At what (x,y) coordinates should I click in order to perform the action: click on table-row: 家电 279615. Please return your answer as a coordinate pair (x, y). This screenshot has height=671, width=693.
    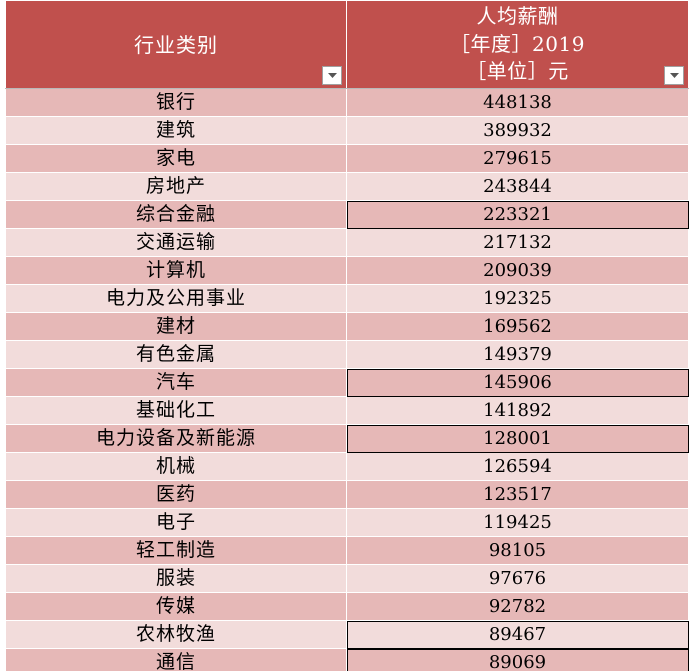
    Looking at the image, I should click on (347, 158).